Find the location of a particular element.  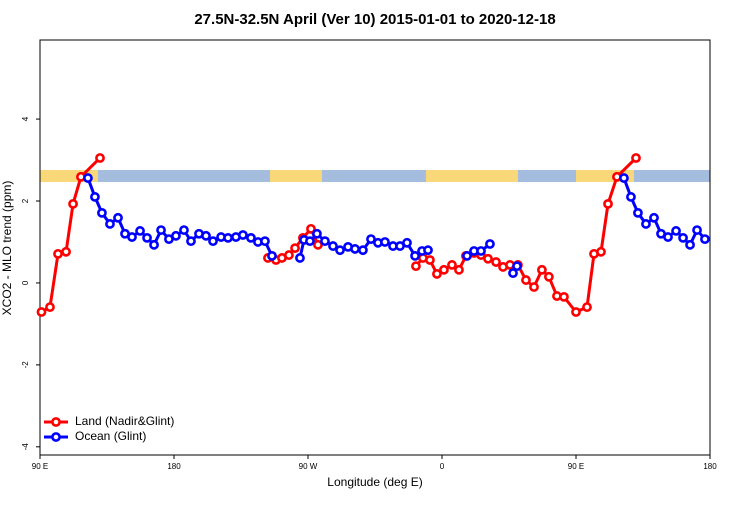

y-tick-label: -2 is located at coordinates (25, 365).